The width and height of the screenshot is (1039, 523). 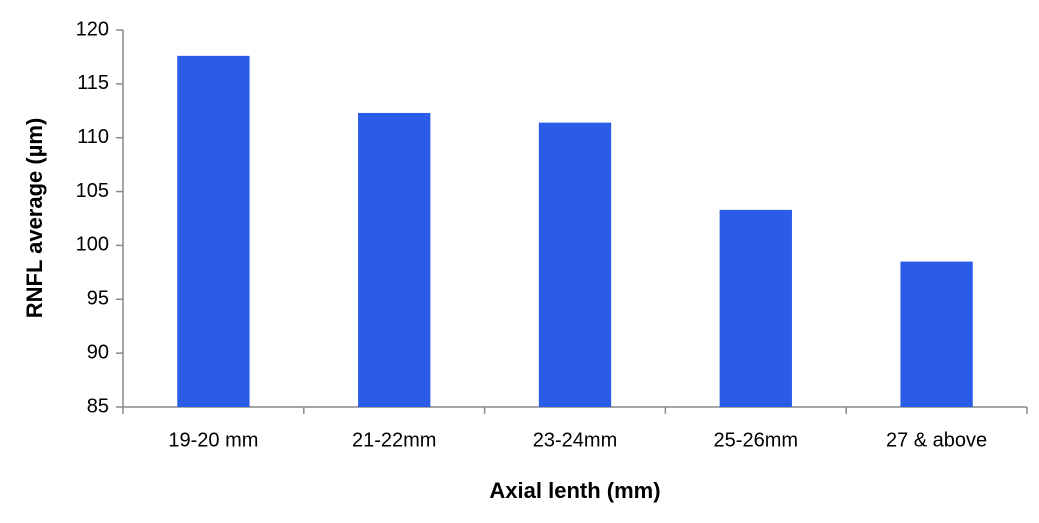 What do you see at coordinates (92, 245) in the screenshot?
I see `y-tick-label: 100` at bounding box center [92, 245].